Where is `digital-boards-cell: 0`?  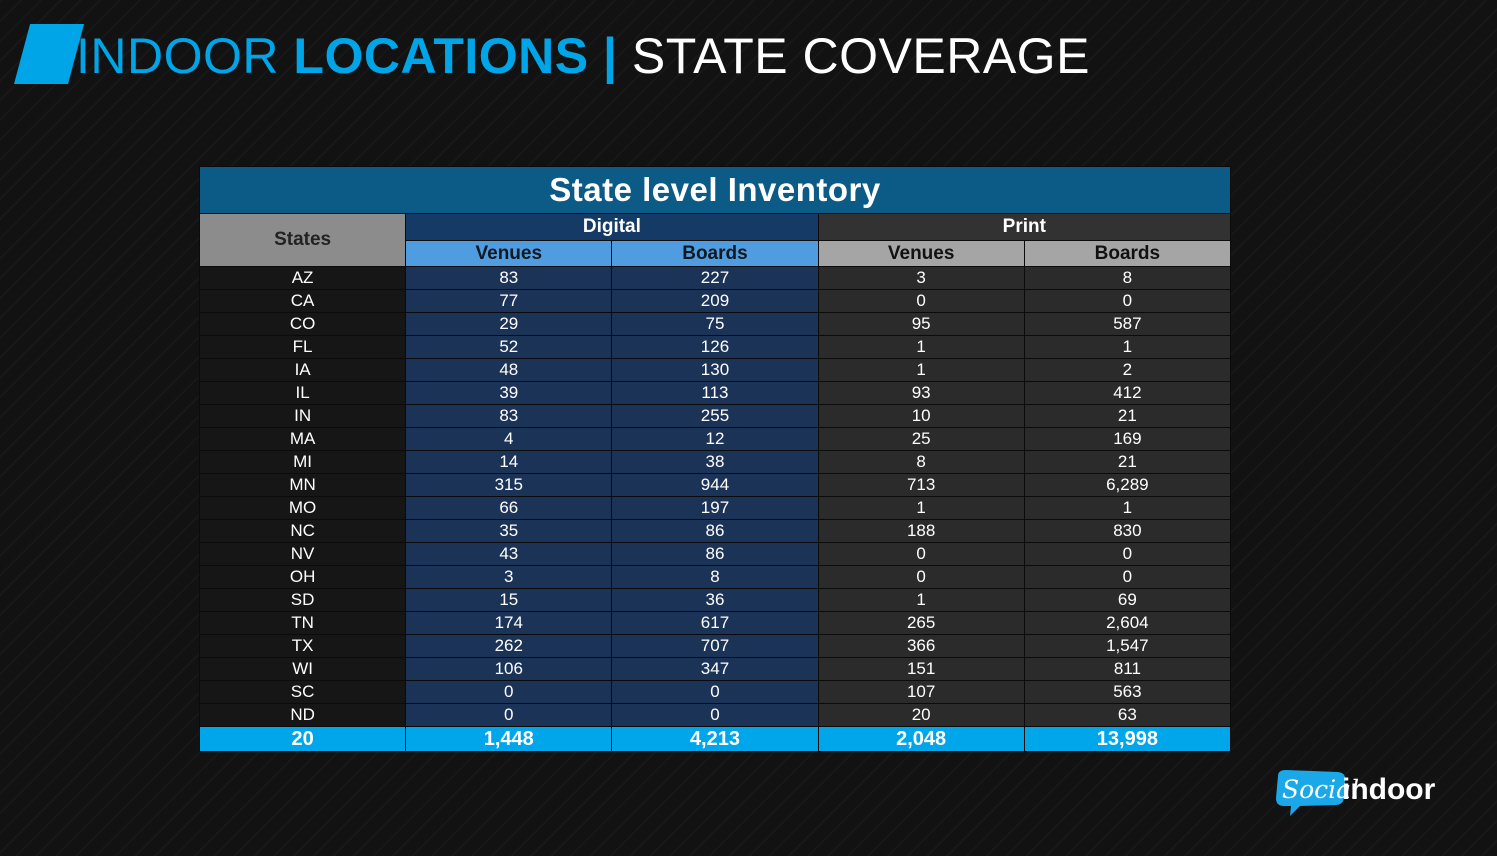 digital-boards-cell: 0 is located at coordinates (715, 715).